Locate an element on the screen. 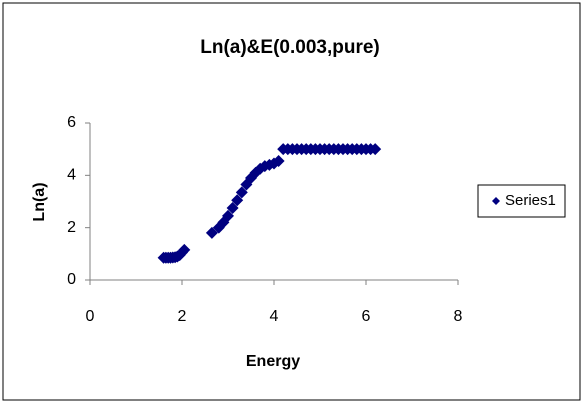 The height and width of the screenshot is (403, 583). y-tick-label: 6 is located at coordinates (71, 122).